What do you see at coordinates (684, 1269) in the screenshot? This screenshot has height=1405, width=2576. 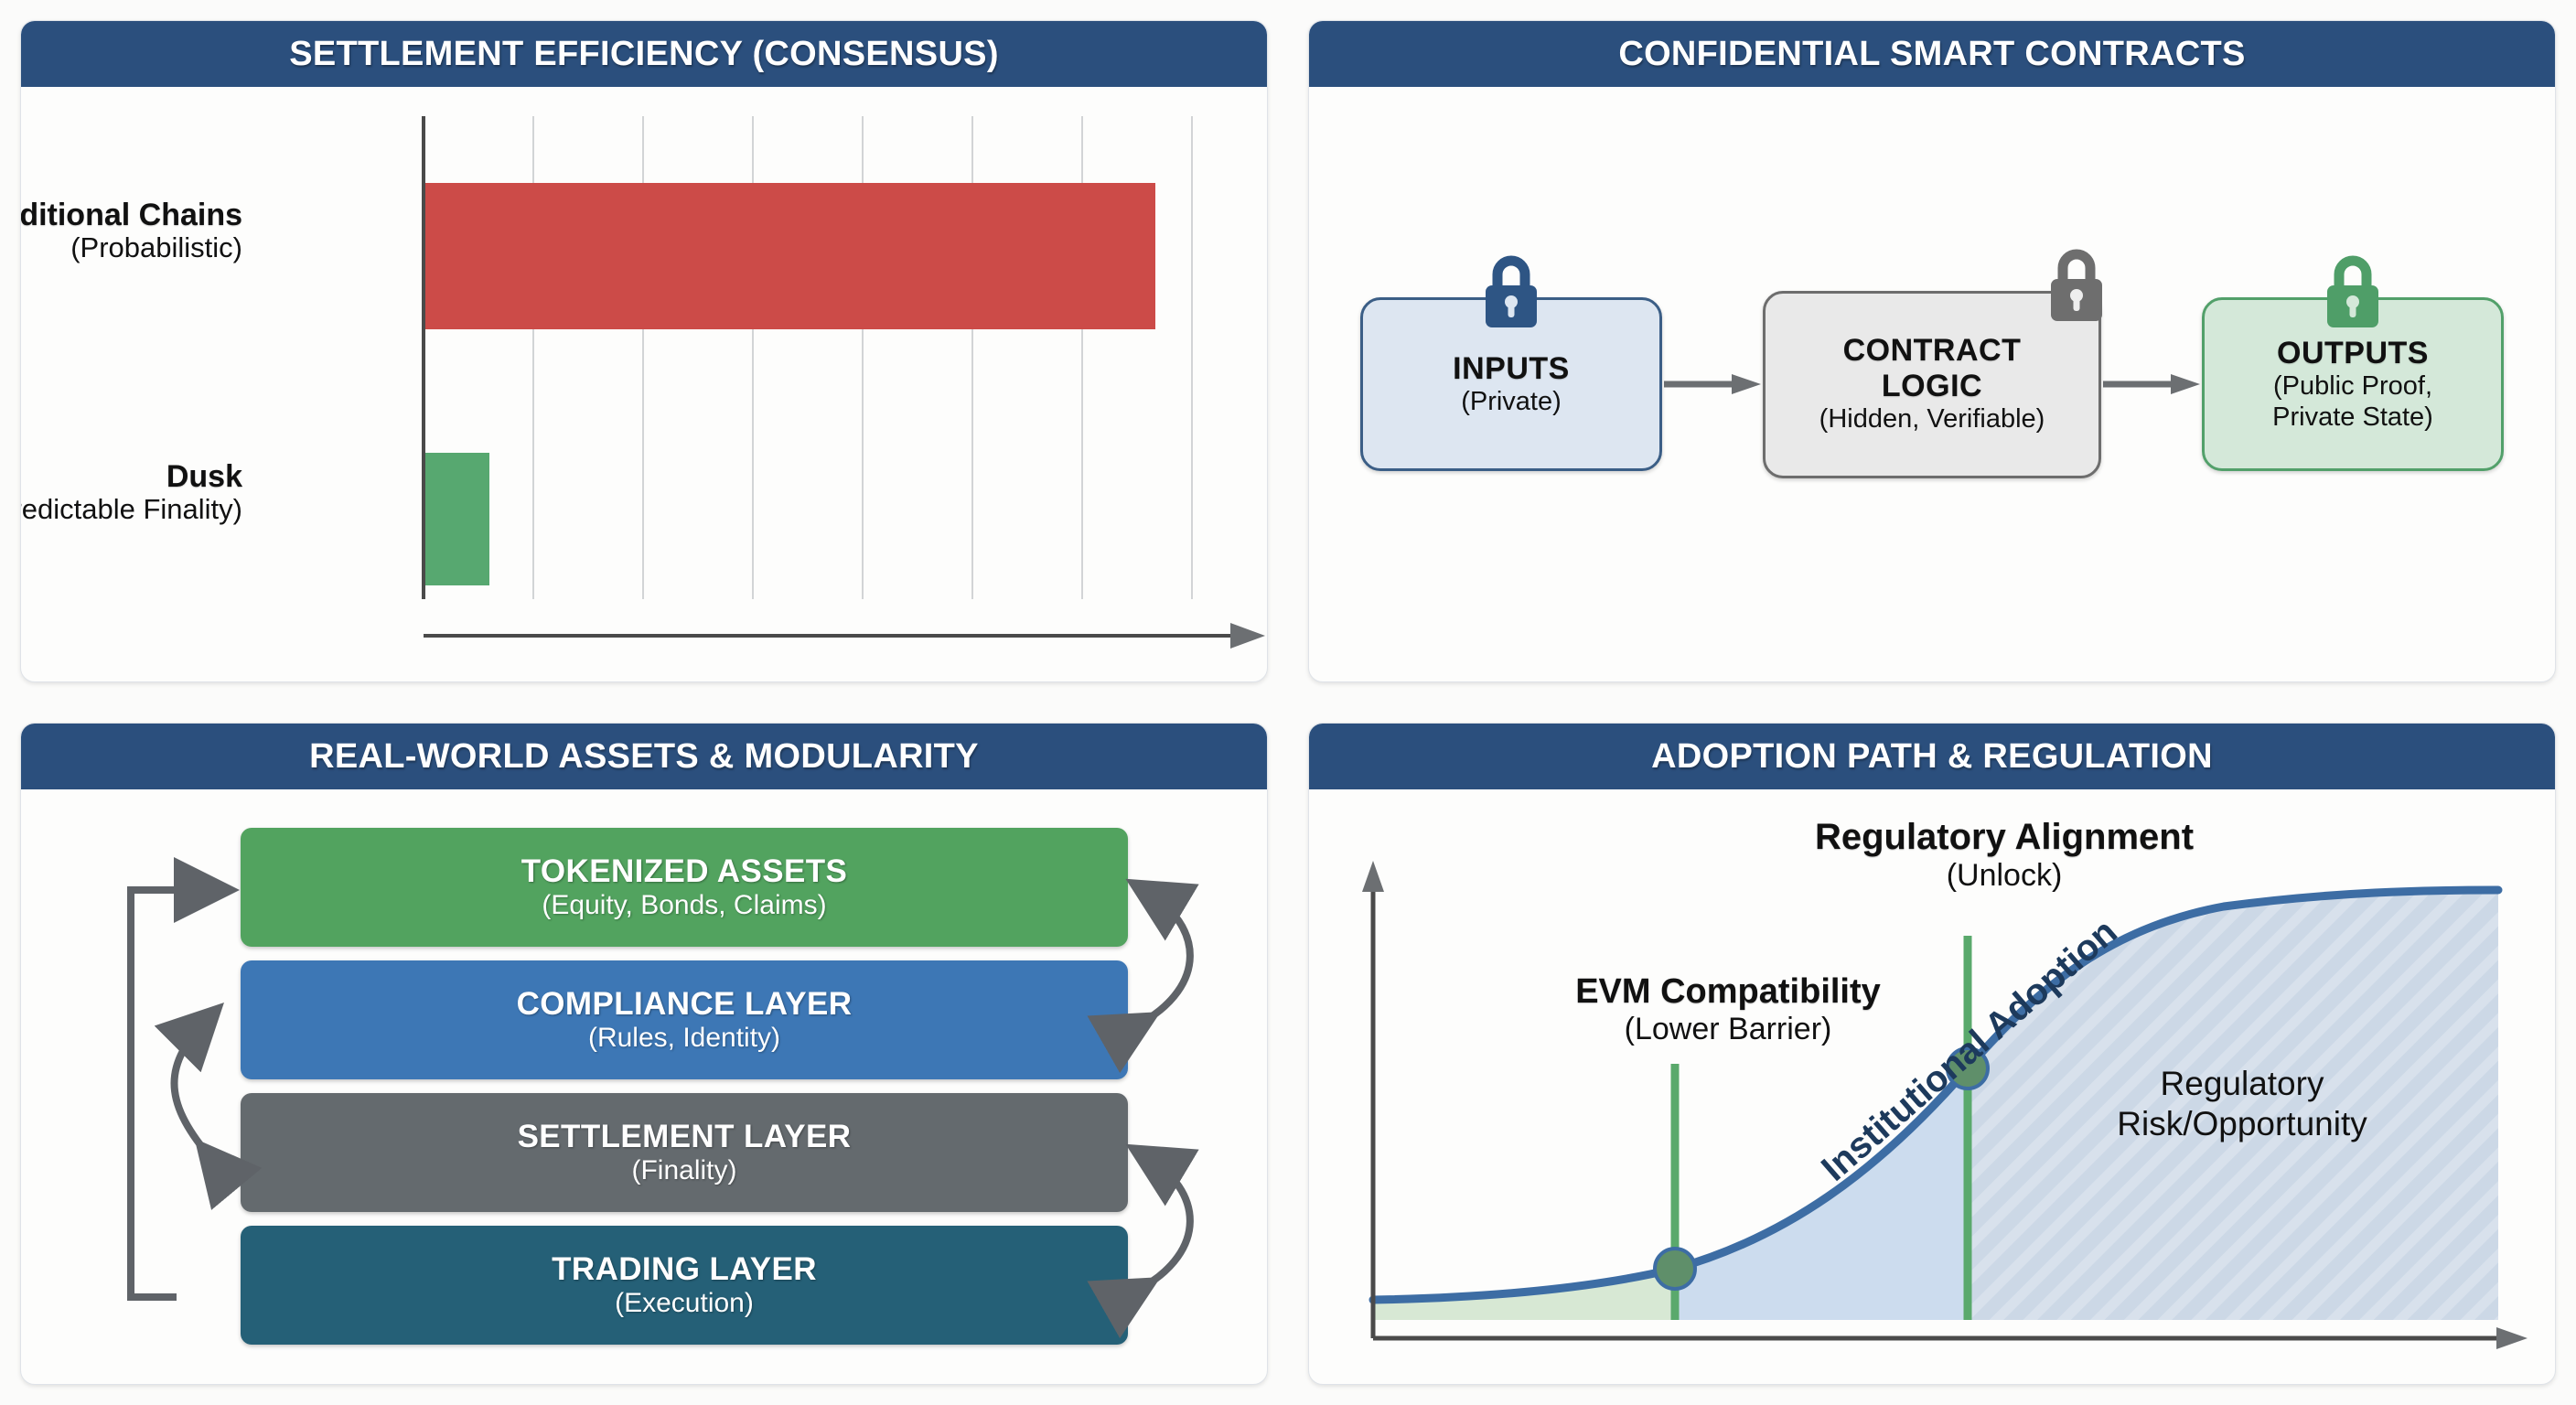 I see `layer-trading-title: TRADING LAYER` at bounding box center [684, 1269].